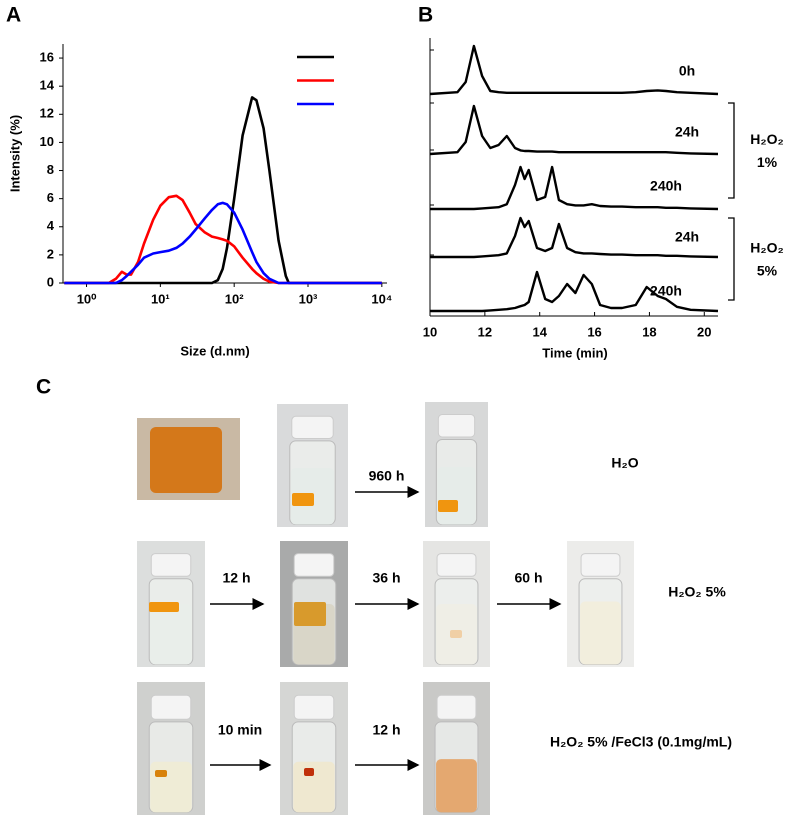 The width and height of the screenshot is (787, 817). Describe the element at coordinates (51, 225) in the screenshot. I see `y-tick-label: 4` at that location.